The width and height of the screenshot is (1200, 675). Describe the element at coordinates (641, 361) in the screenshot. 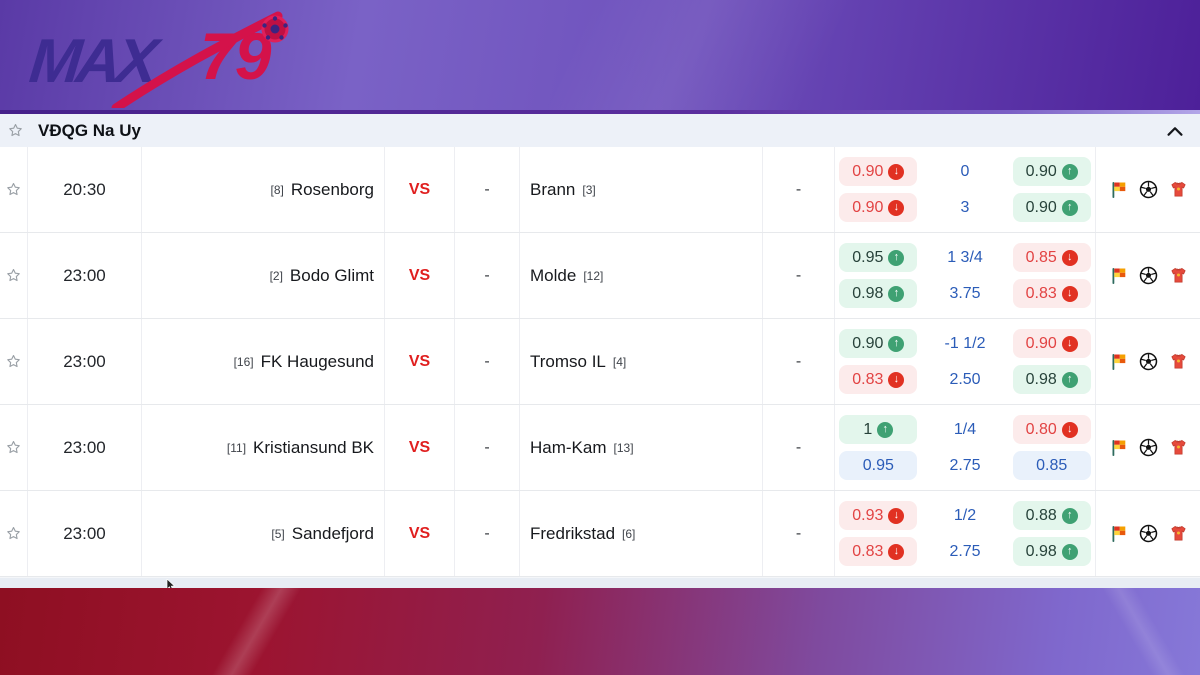

I see `away-team-cell: Tromso IL [4]` at that location.